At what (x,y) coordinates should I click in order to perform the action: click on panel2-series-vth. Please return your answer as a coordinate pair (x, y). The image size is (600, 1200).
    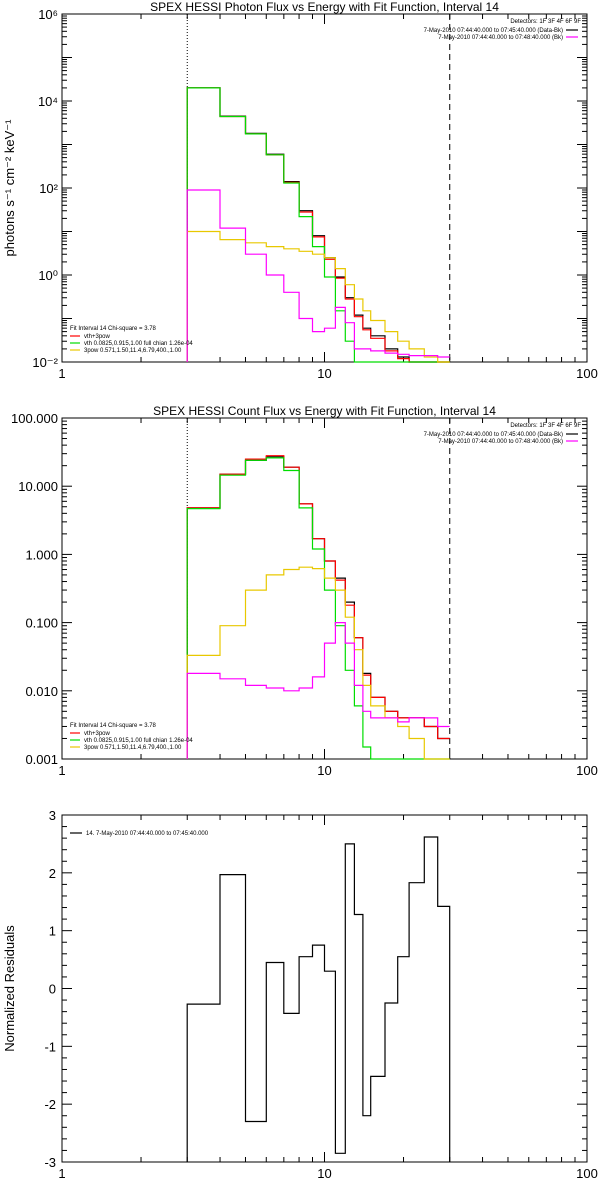
    Looking at the image, I should click on (318, 608).